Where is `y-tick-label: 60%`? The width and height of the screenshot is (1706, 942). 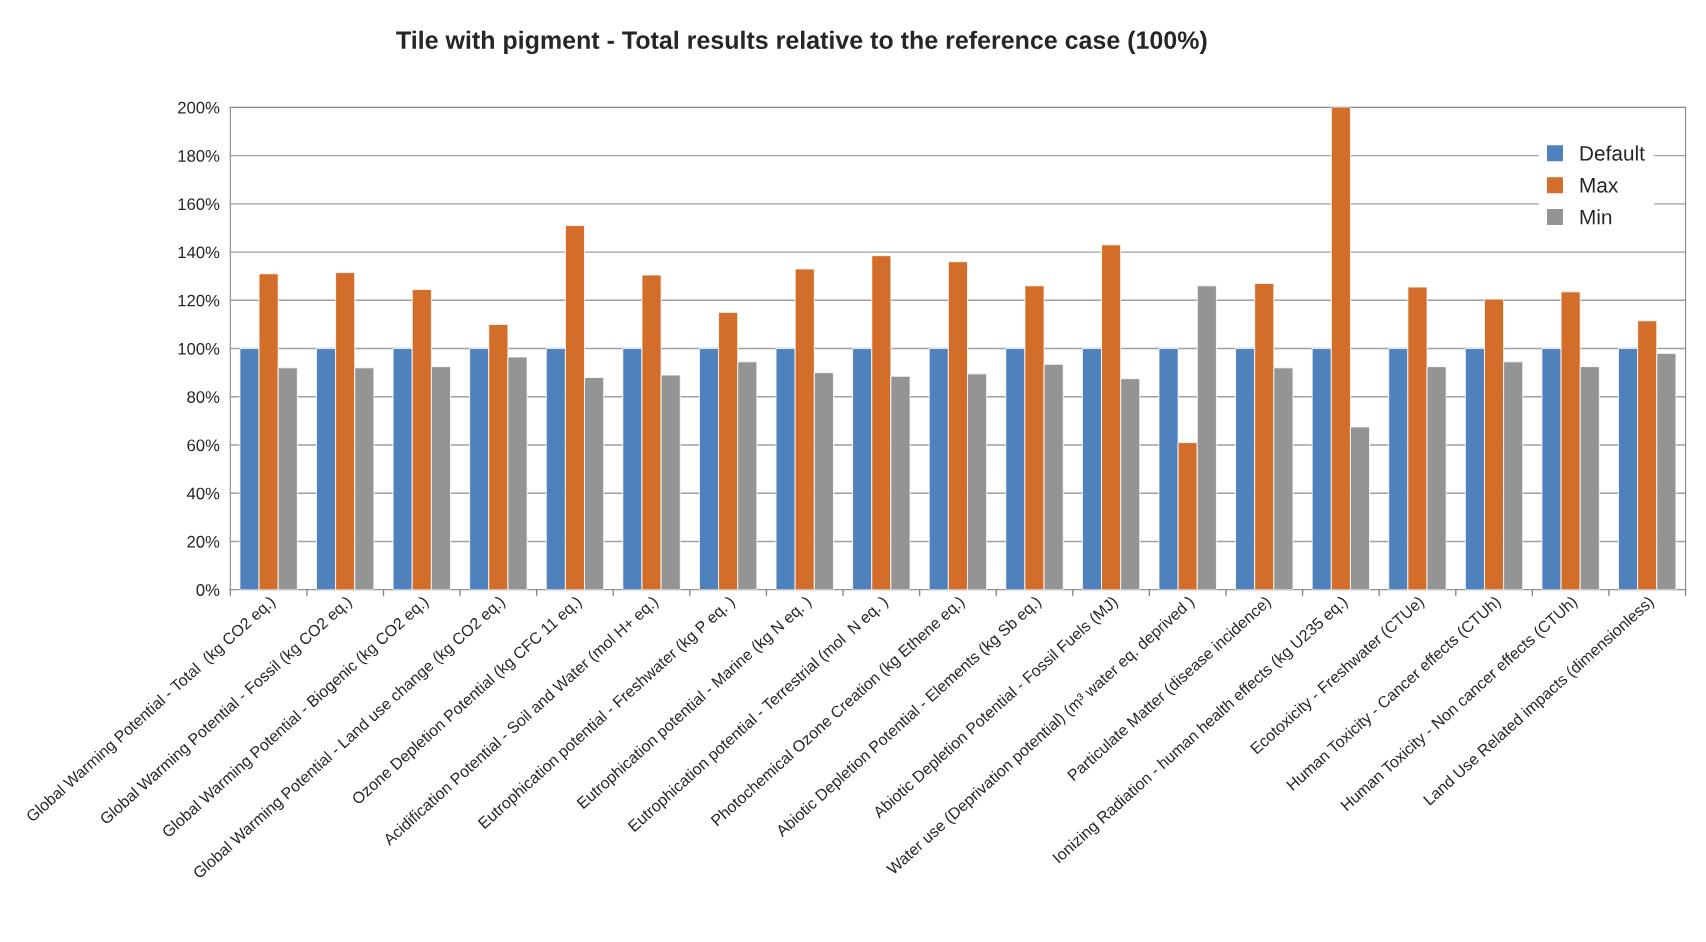
y-tick-label: 60% is located at coordinates (203, 445).